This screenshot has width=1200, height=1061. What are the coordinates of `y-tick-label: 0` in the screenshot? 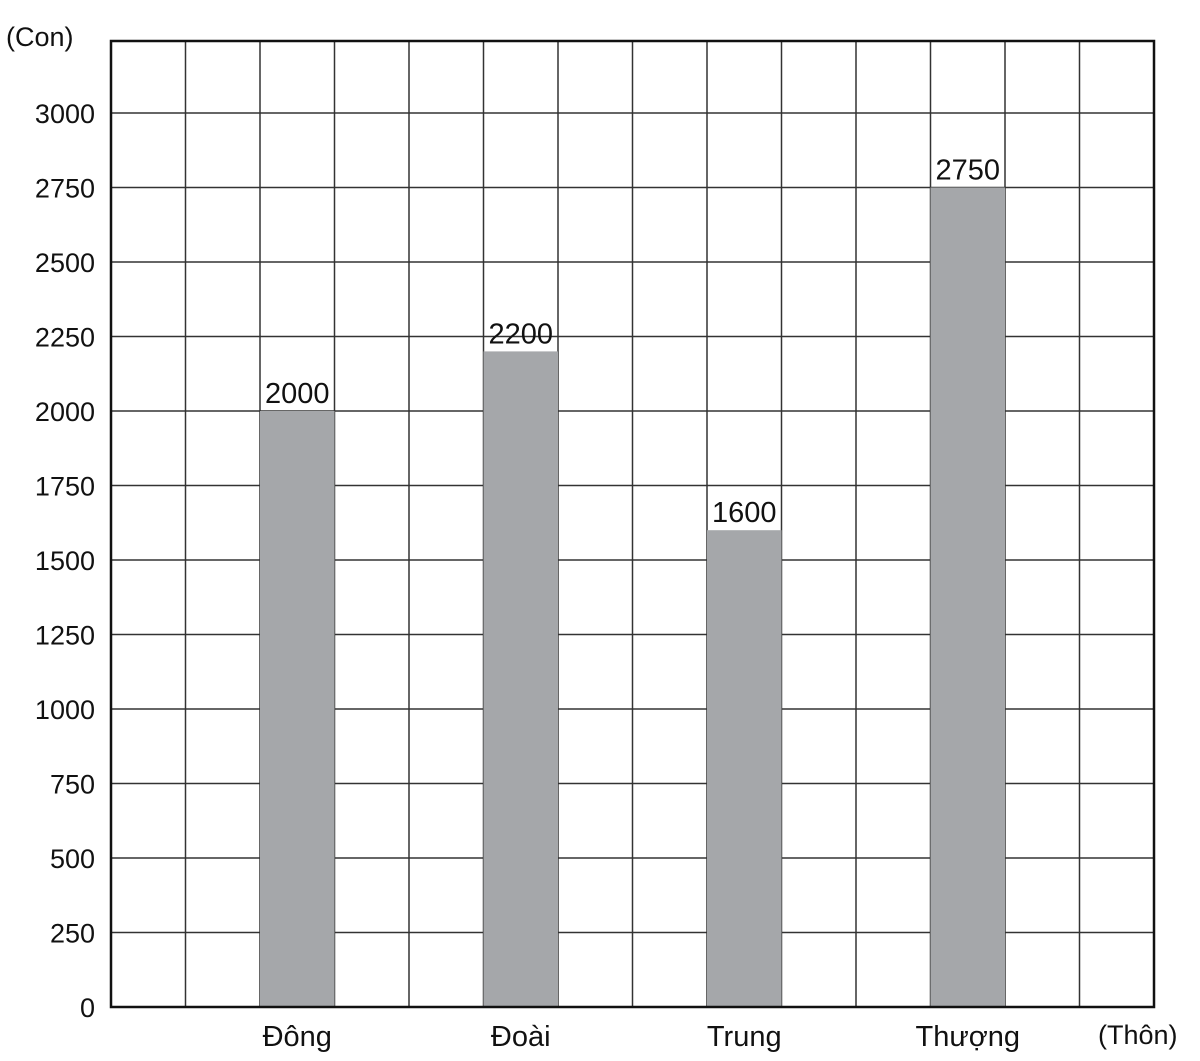 It's located at (87, 1008).